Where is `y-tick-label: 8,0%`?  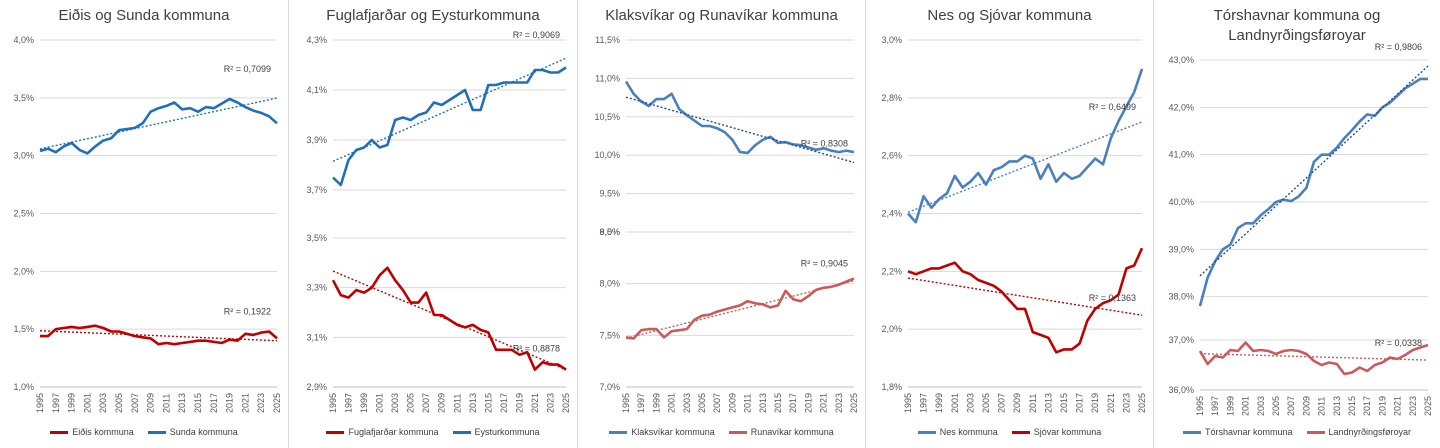 y-tick-label: 8,0% is located at coordinates (609, 284).